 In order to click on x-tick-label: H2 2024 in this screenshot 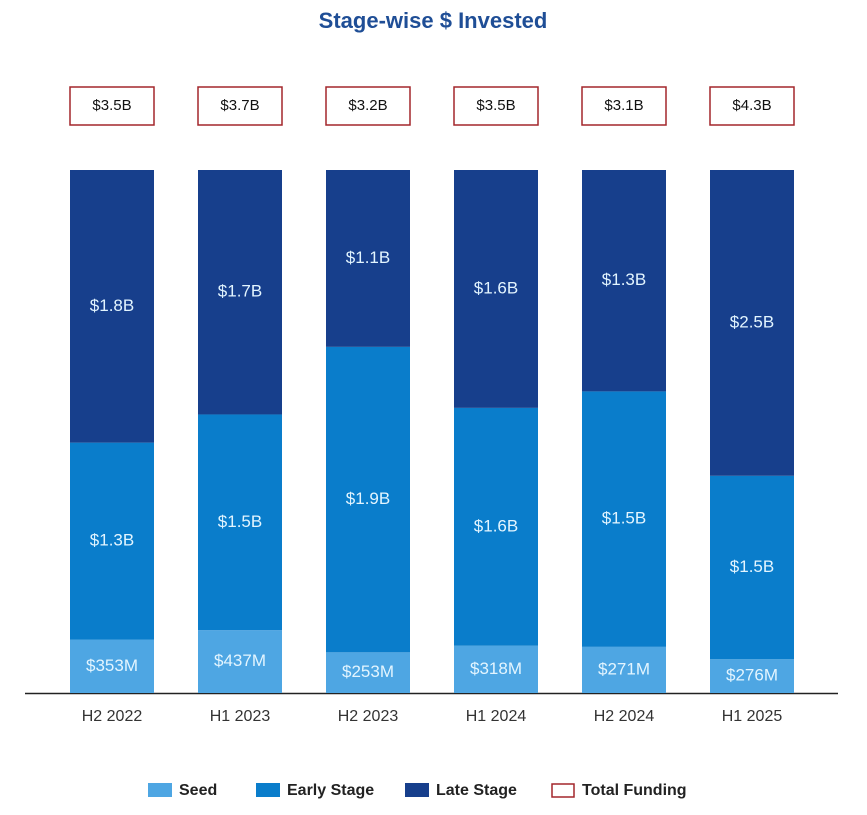, I will do `click(624, 716)`.